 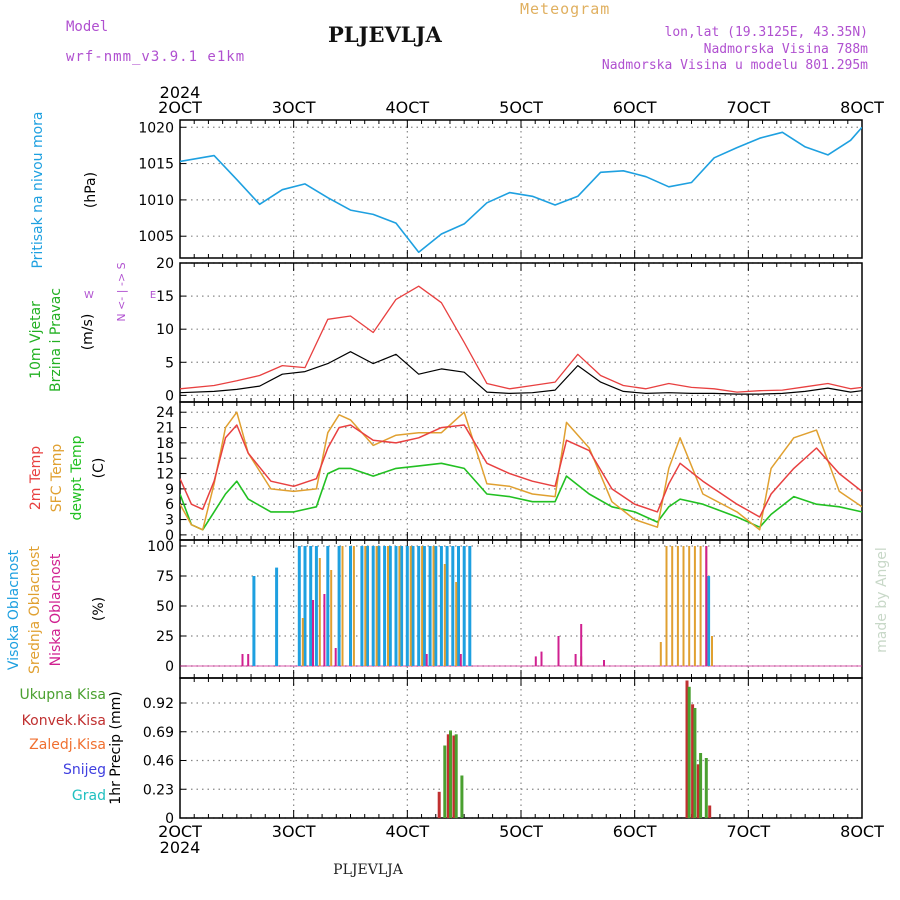 What do you see at coordinates (36, 340) in the screenshot?
I see `wind-axis-label: 10m Vjetar` at bounding box center [36, 340].